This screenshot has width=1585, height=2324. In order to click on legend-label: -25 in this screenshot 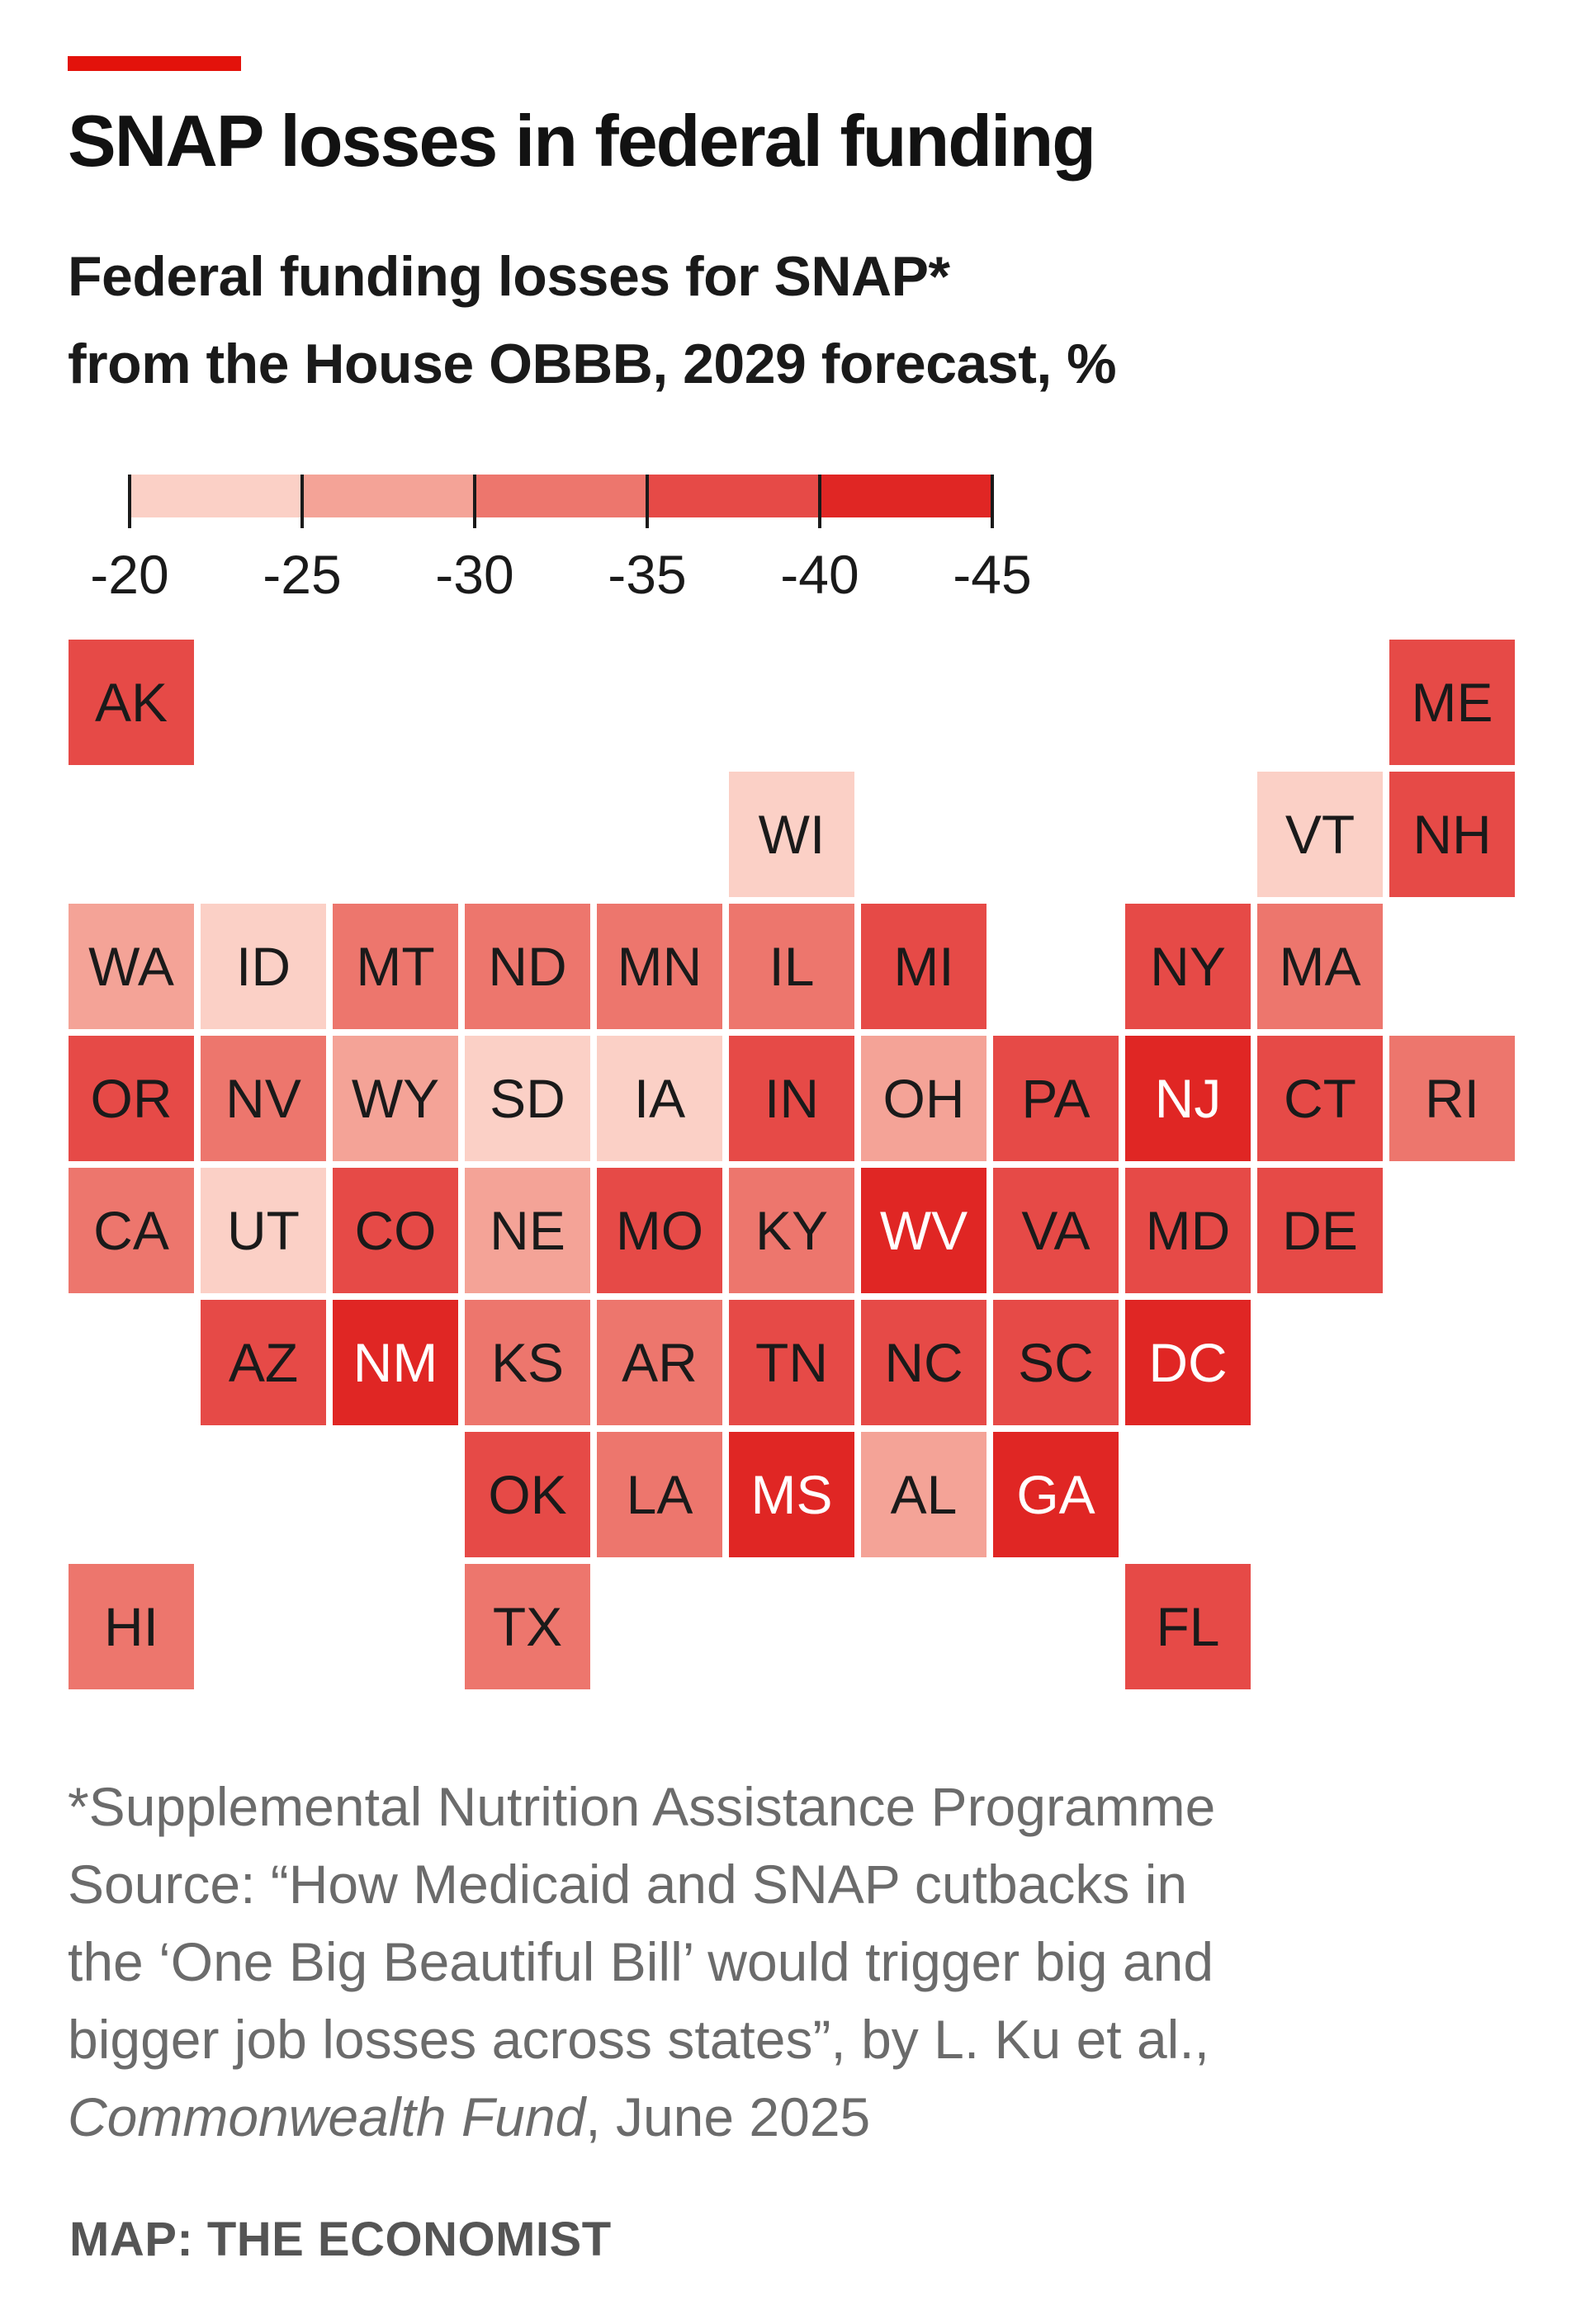, I will do `click(302, 574)`.